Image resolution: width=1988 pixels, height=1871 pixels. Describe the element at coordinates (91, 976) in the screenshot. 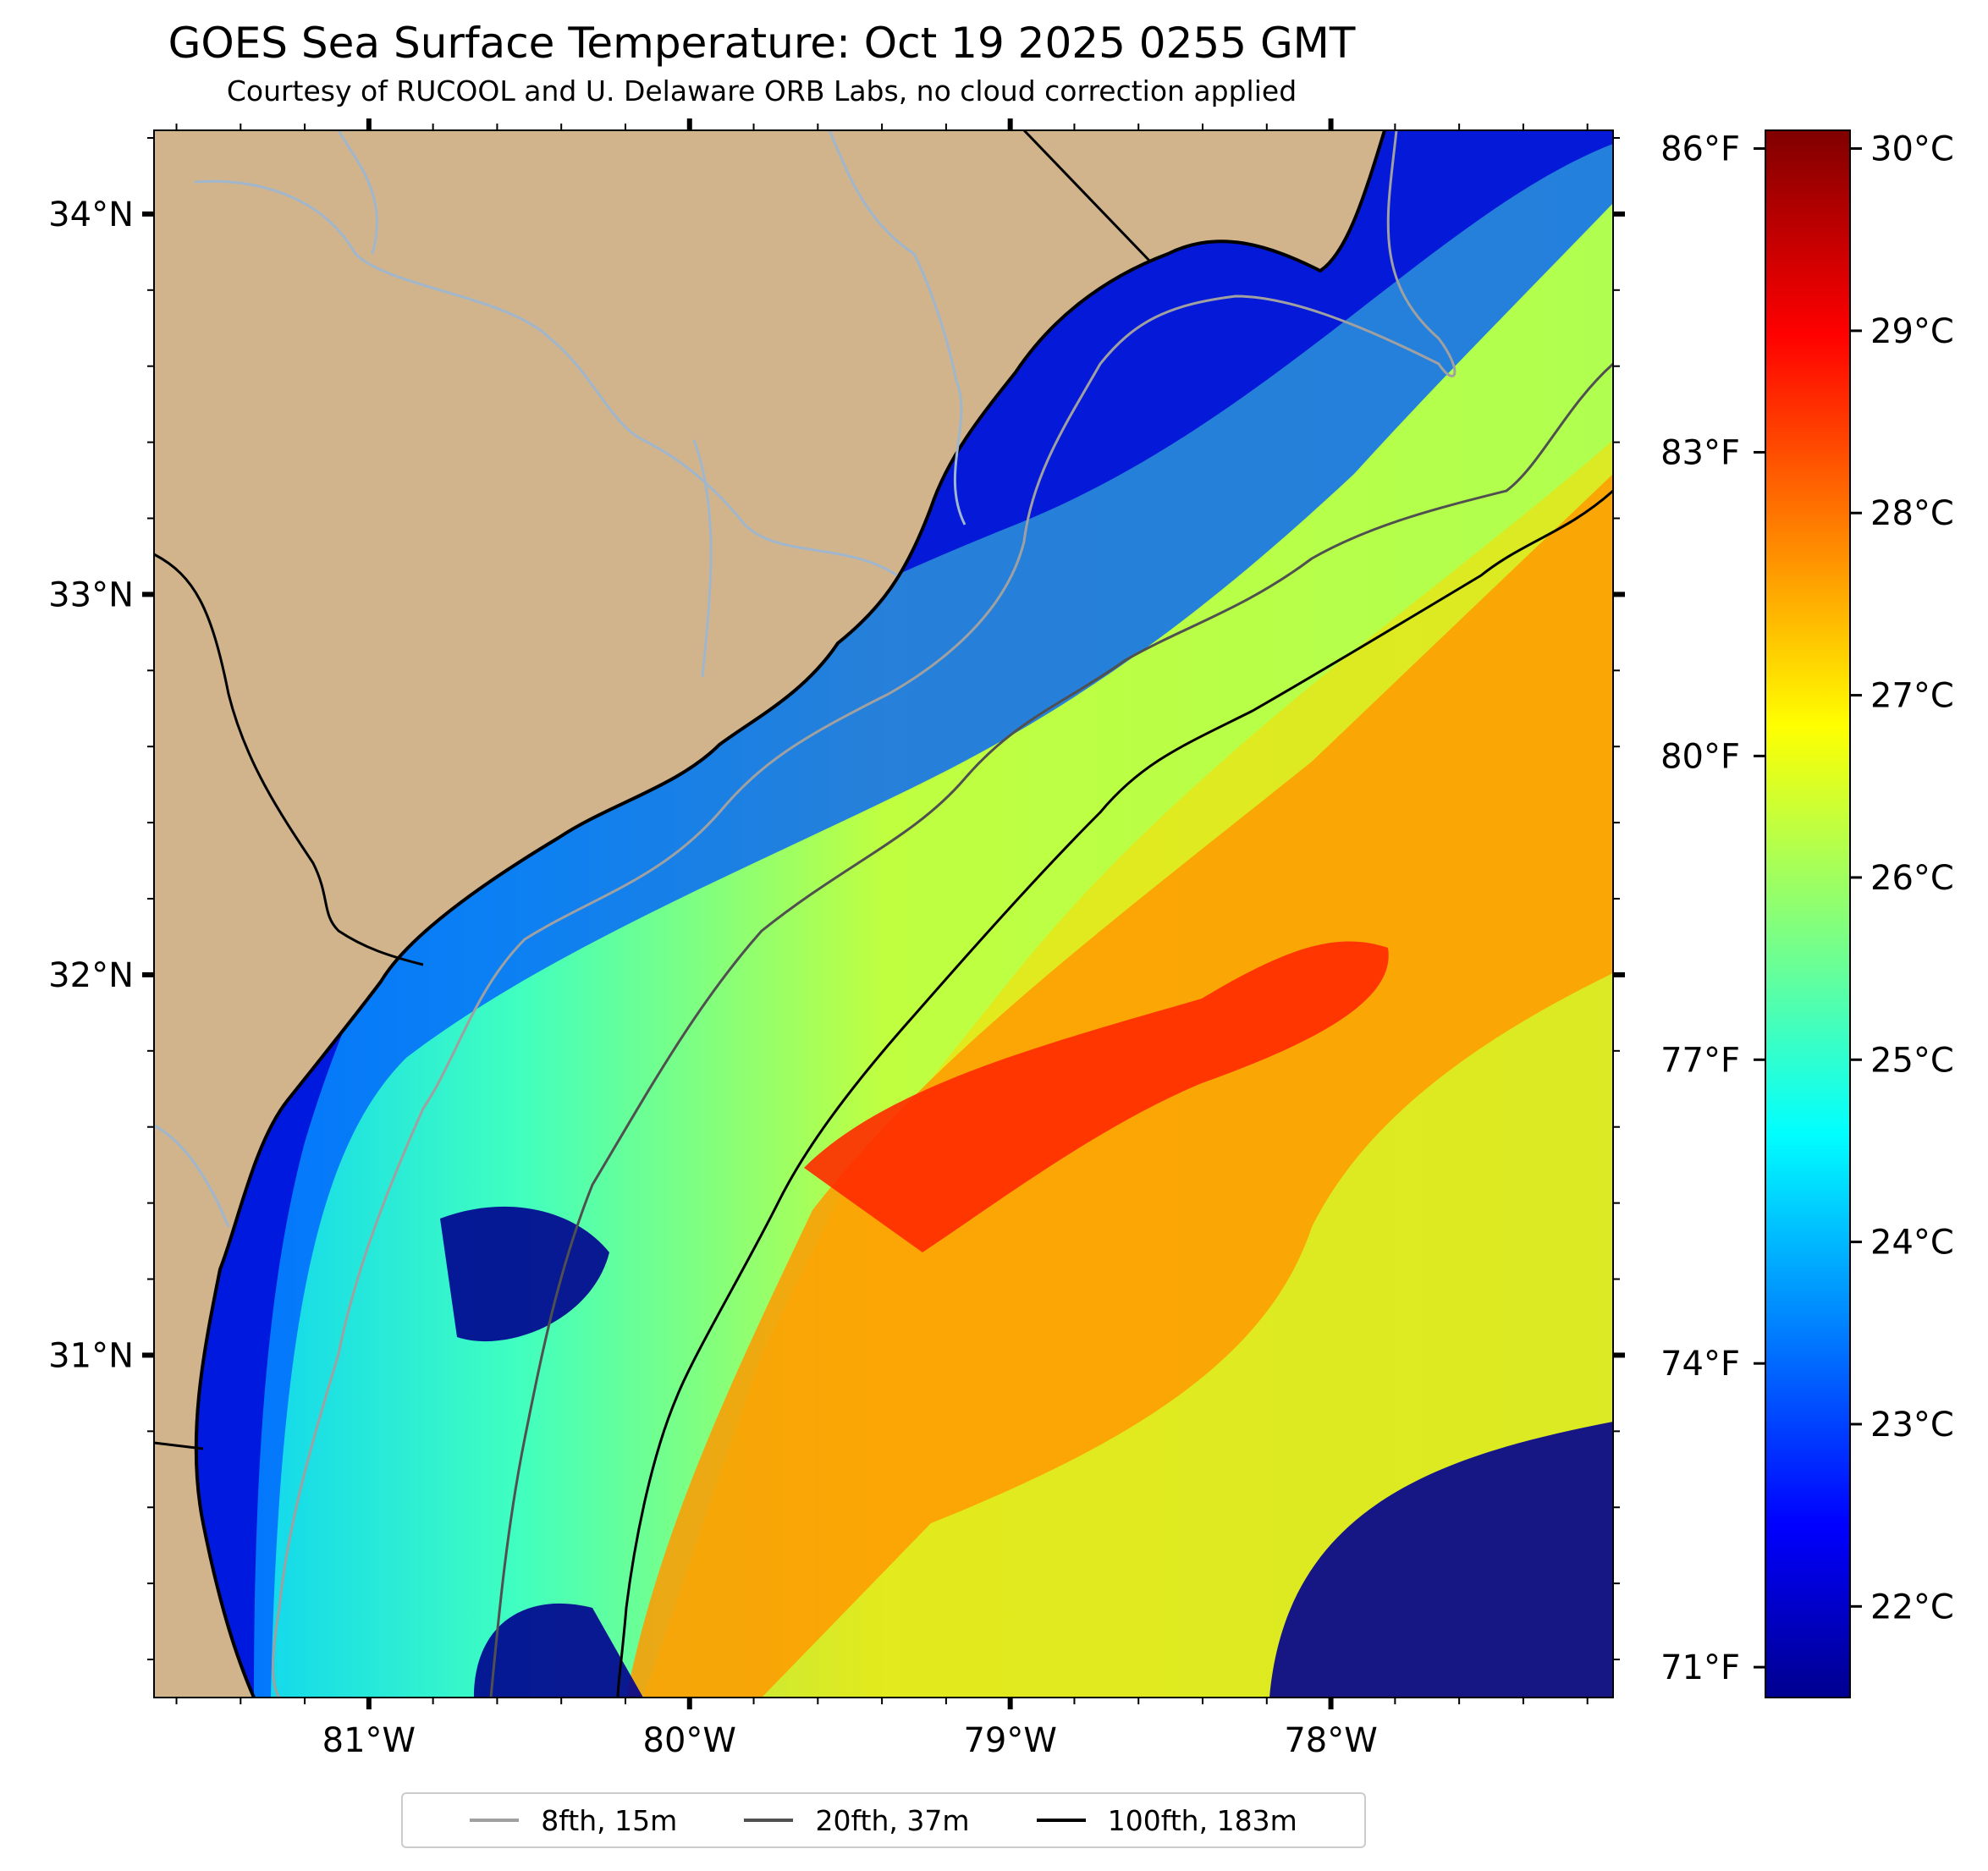

I see `lat-tick-label-32N: 32°N` at that location.